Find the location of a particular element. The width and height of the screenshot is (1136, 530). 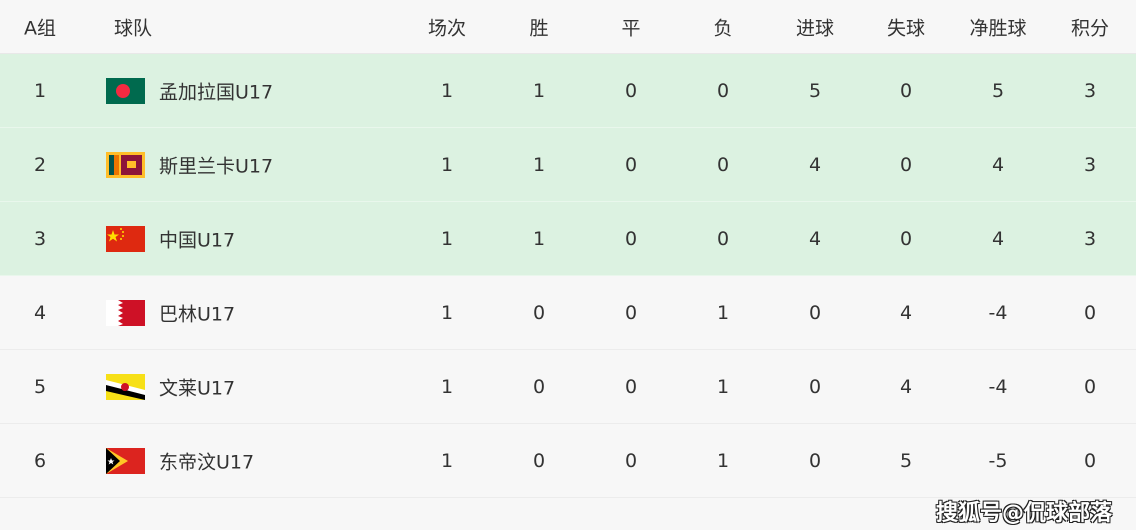

watermark: 搜狐号@侃球部落 is located at coordinates (1023, 513).